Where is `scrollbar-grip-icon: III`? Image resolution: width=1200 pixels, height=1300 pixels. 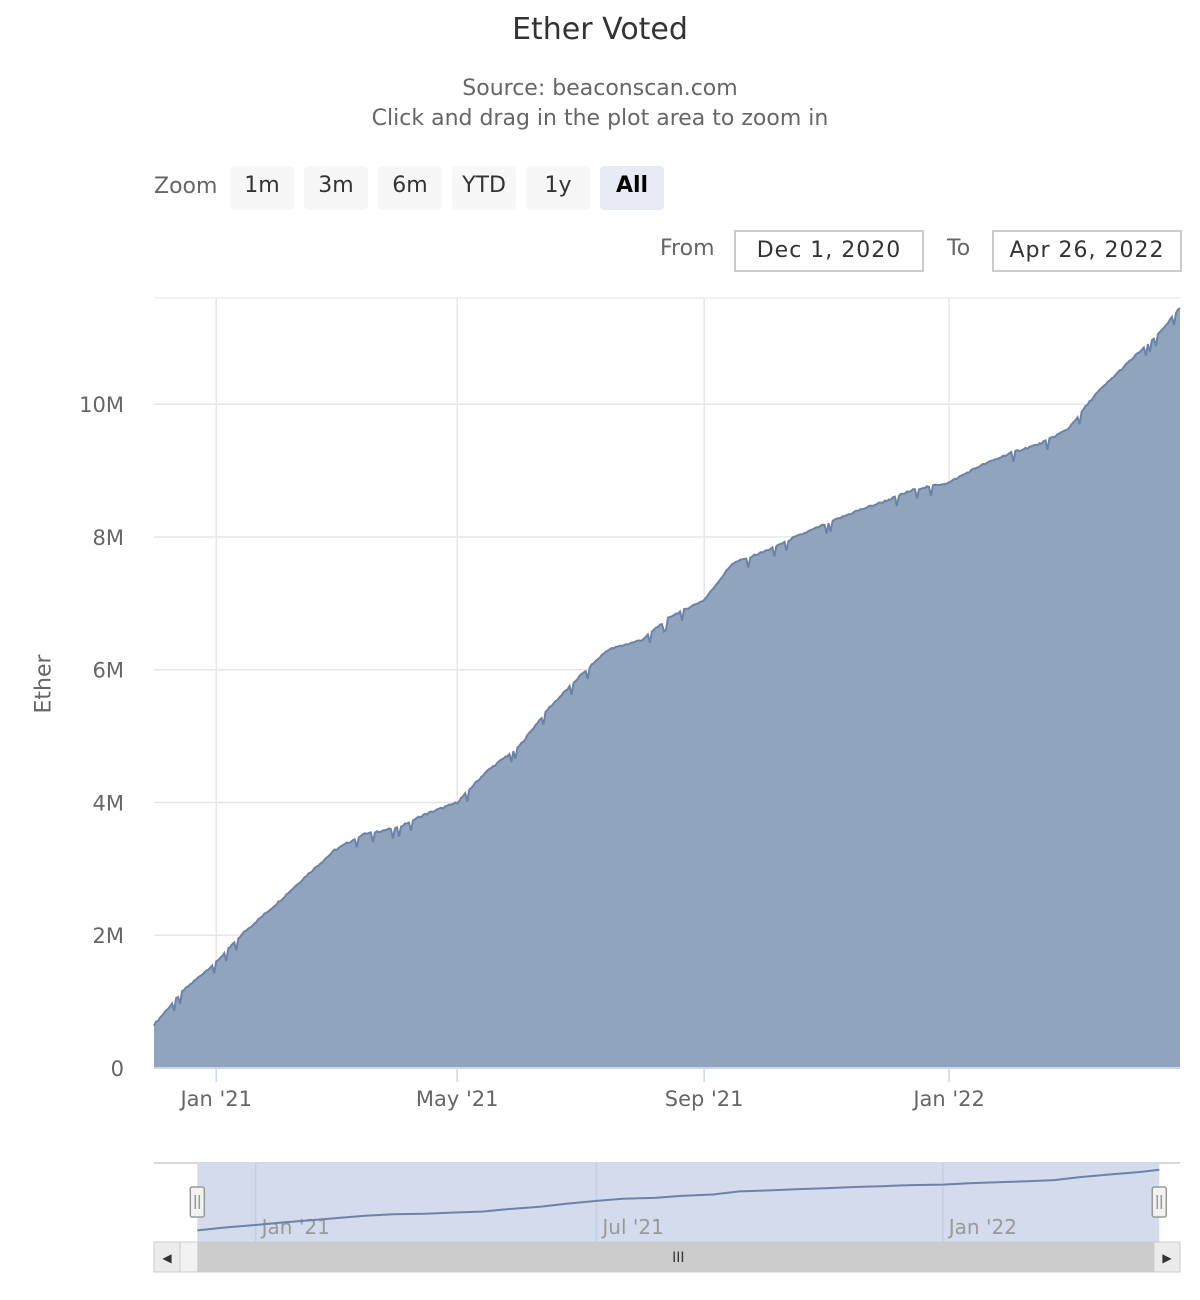
scrollbar-grip-icon: III is located at coordinates (678, 1258).